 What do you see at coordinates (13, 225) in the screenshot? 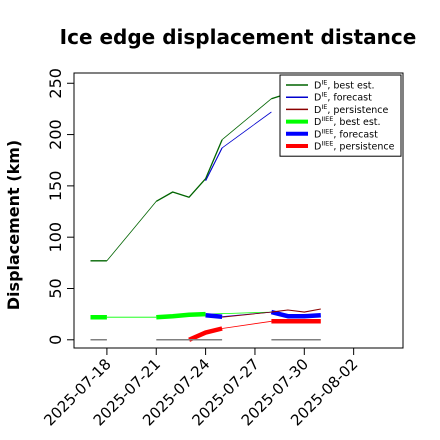
I see `y-axis-label: Displacement (km)` at bounding box center [13, 225].